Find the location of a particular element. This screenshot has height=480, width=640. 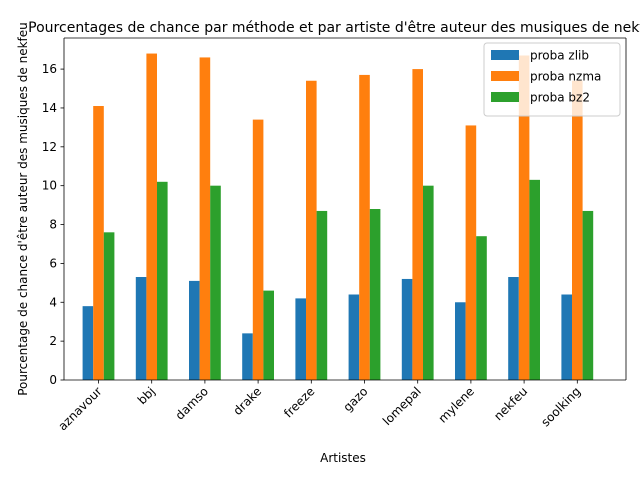

bar-proba-nzma-drake is located at coordinates (258, 250).